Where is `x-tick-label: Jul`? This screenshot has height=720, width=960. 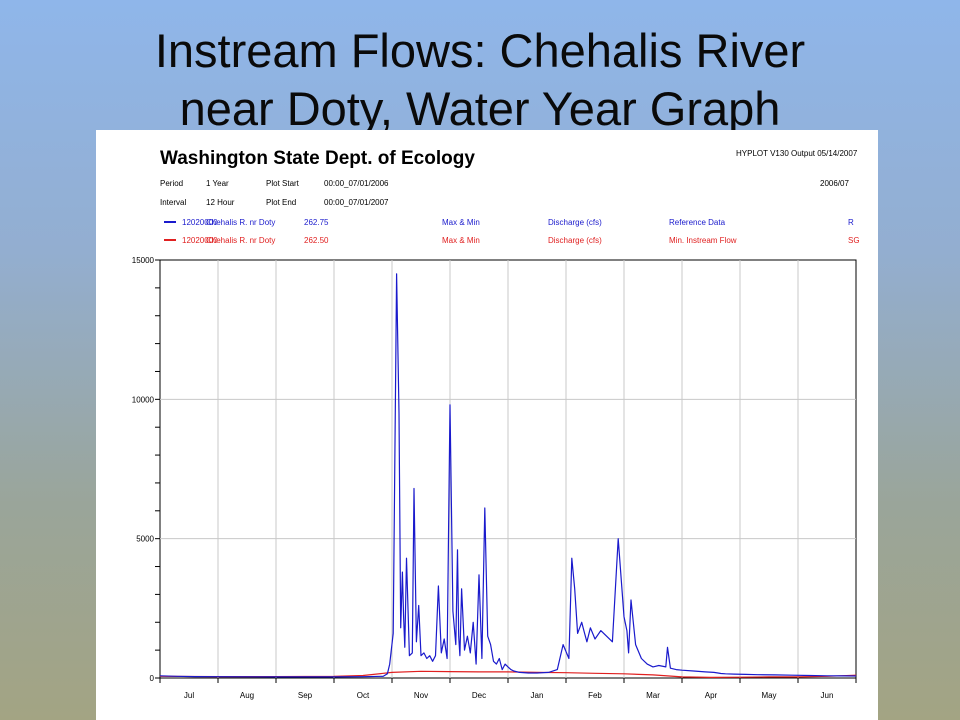 x-tick-label: Jul is located at coordinates (189, 695).